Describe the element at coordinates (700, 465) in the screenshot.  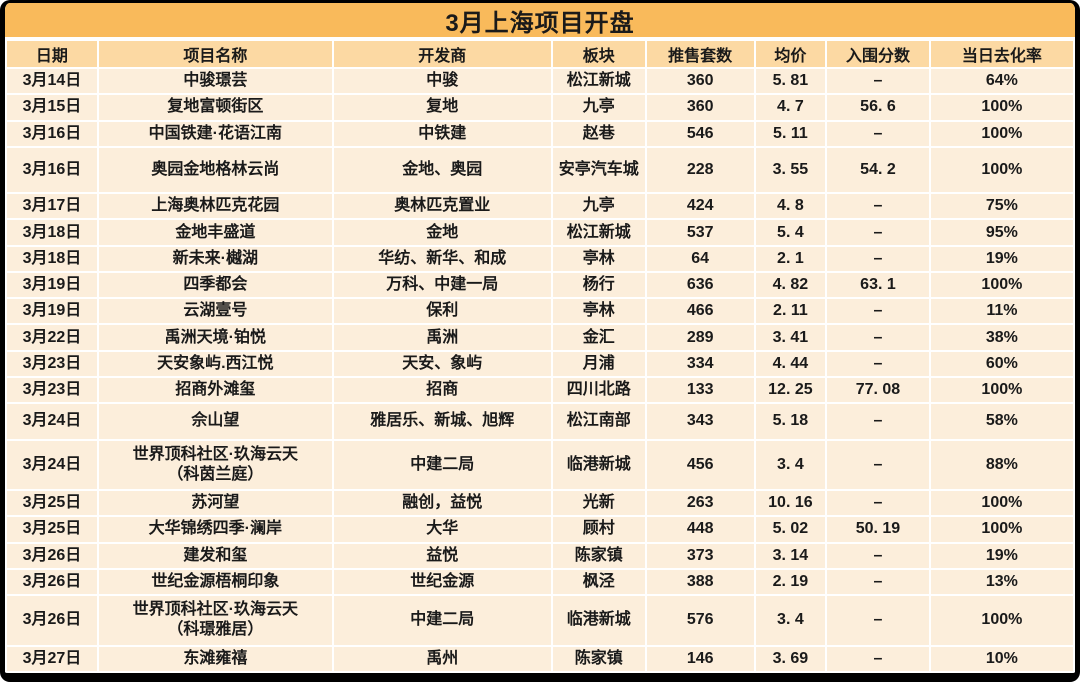
I see `cell-units: 456` at that location.